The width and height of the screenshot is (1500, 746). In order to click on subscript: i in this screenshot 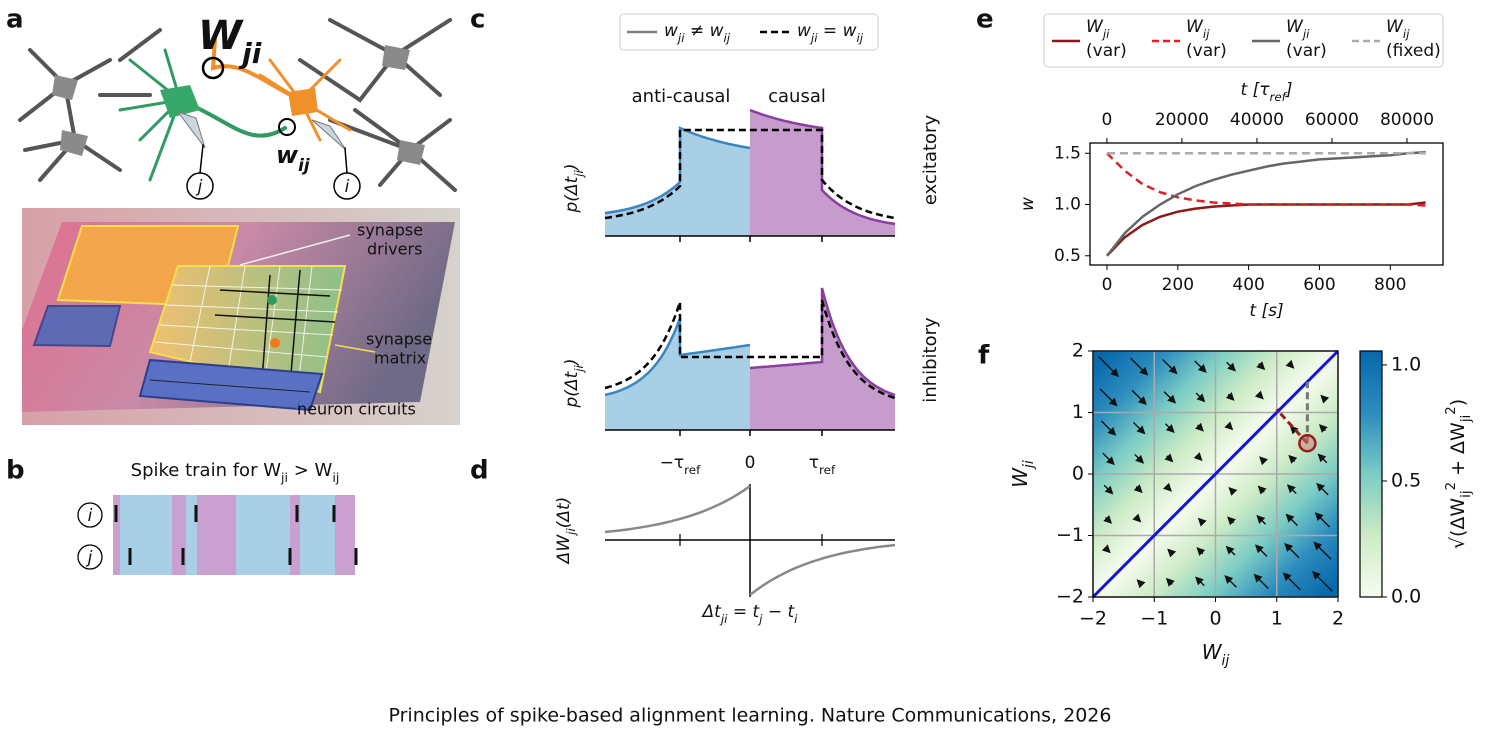, I will do `click(796, 619)`.